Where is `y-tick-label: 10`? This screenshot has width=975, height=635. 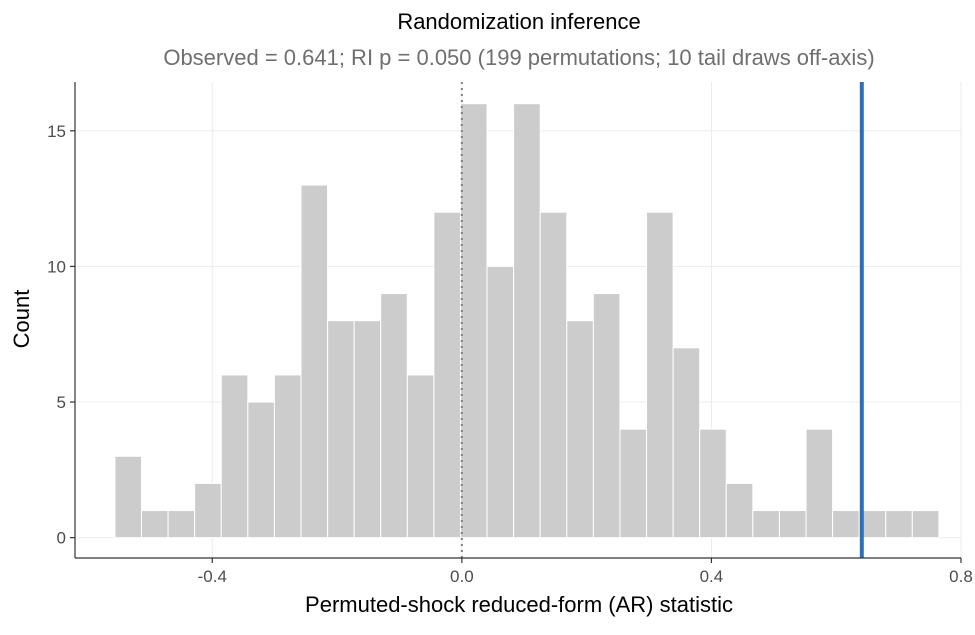 y-tick-label: 10 is located at coordinates (56, 266).